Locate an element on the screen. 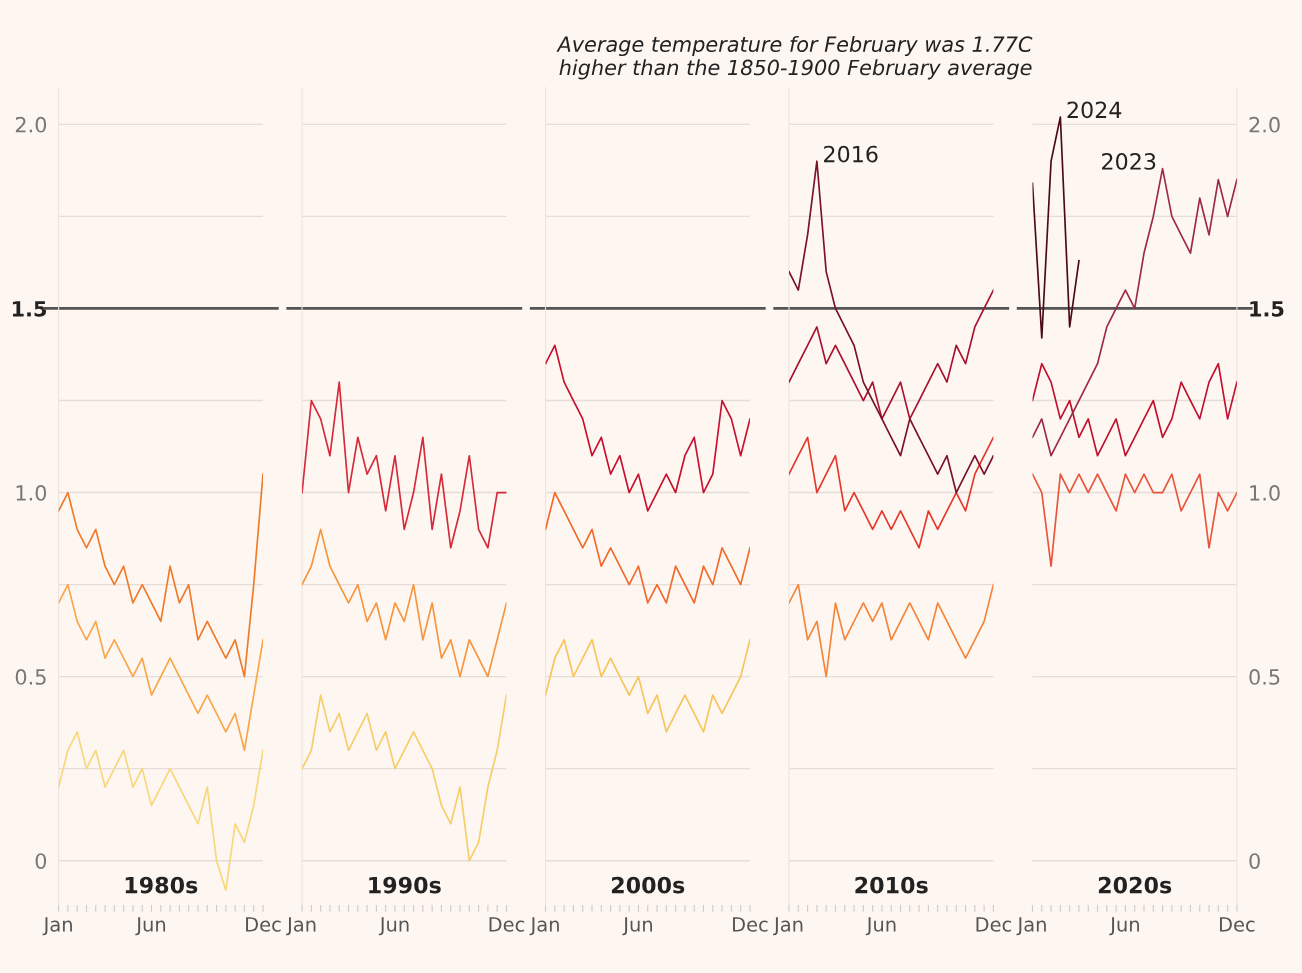  series-label: 2023 is located at coordinates (1129, 161).